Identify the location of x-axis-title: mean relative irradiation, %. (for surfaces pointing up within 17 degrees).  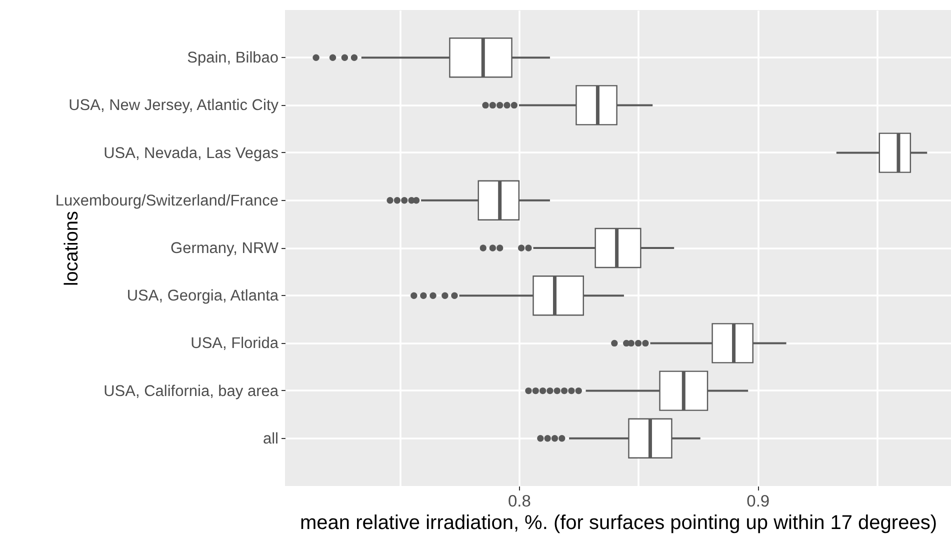
(618, 523).